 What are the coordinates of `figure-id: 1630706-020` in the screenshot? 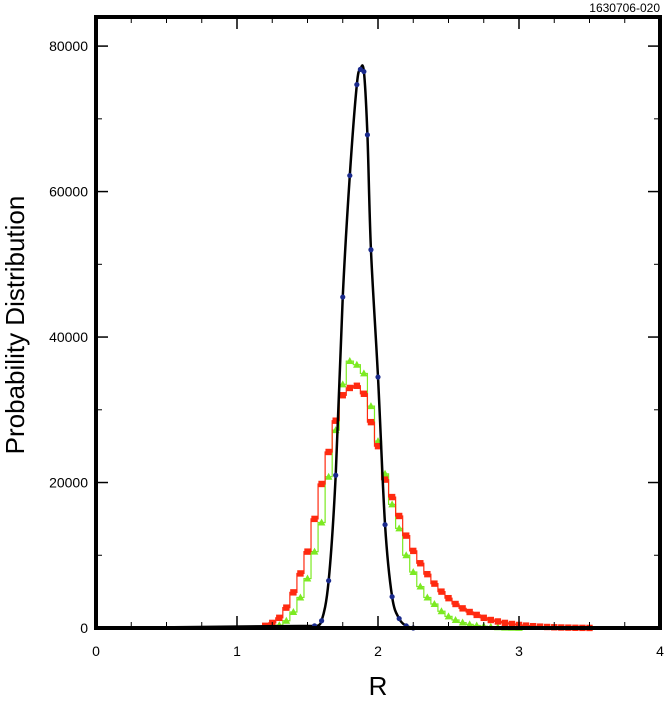 It's located at (624, 8).